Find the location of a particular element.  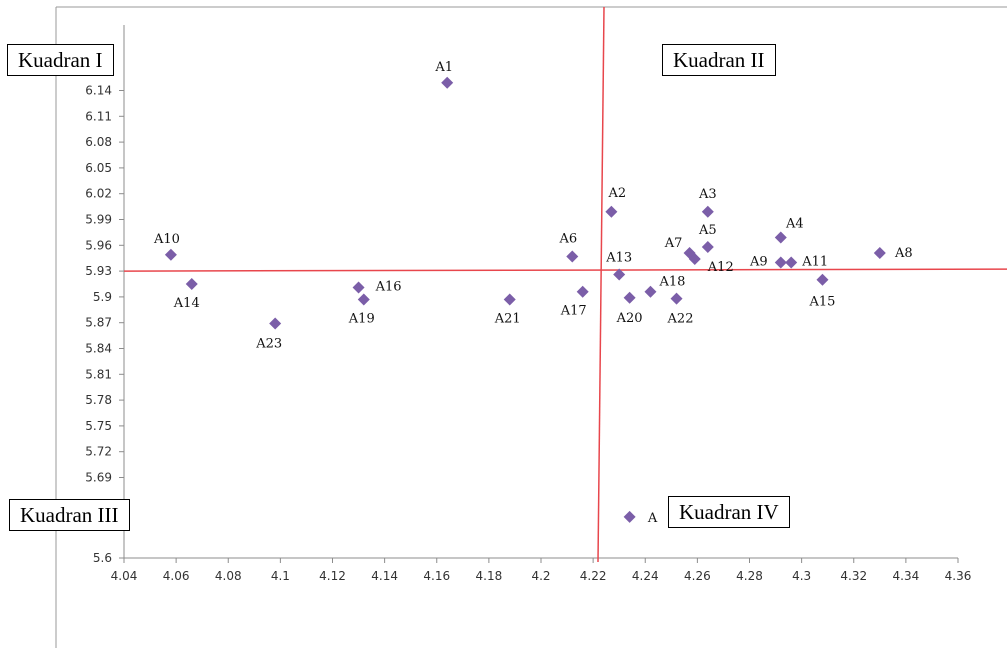

x-tick-label: 4.22 is located at coordinates (593, 576).